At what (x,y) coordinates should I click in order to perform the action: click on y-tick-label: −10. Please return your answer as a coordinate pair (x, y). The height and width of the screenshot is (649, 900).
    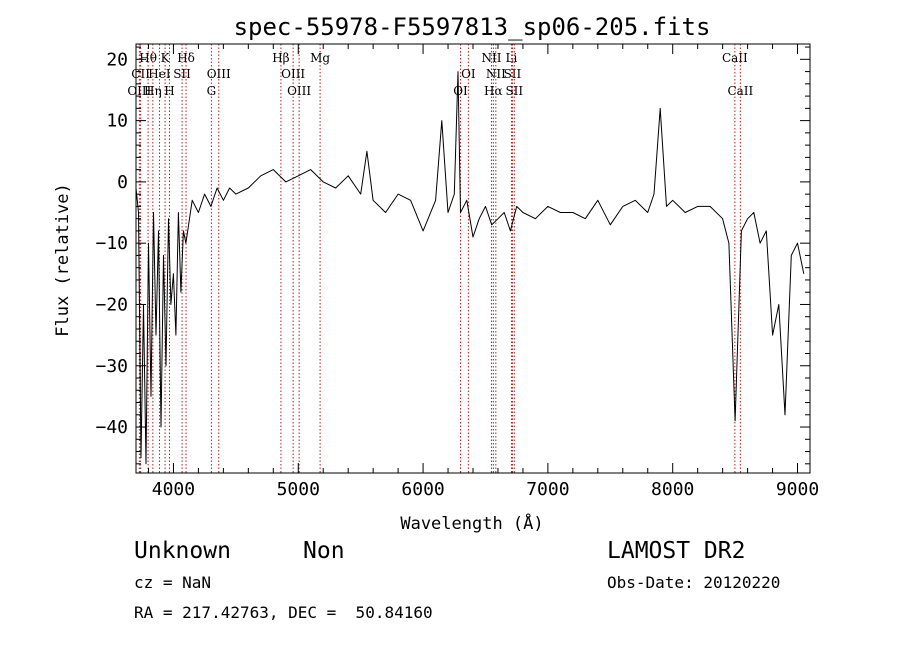
    Looking at the image, I should click on (111, 243).